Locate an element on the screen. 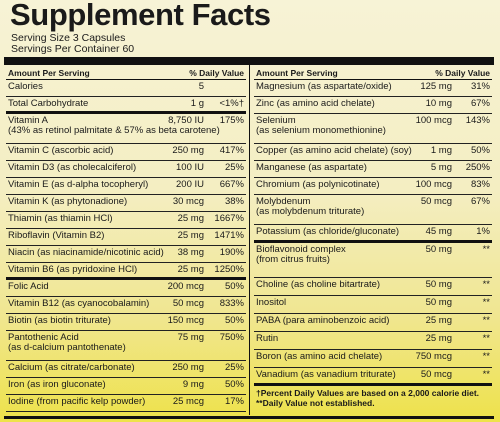 The width and height of the screenshot is (500, 422). nutrient-row: Manganese (as aspartate) 5 mg 250% is located at coordinates (373, 169).